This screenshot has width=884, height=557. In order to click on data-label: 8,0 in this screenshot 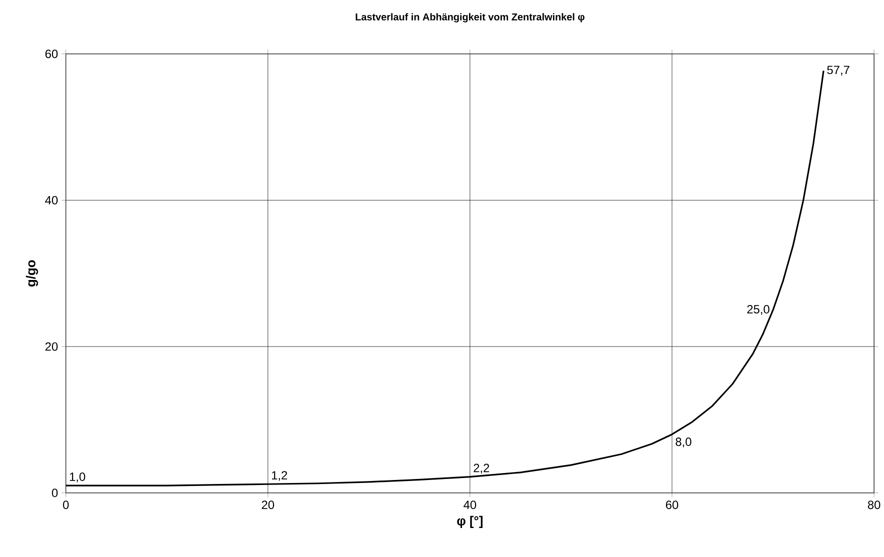, I will do `click(684, 443)`.